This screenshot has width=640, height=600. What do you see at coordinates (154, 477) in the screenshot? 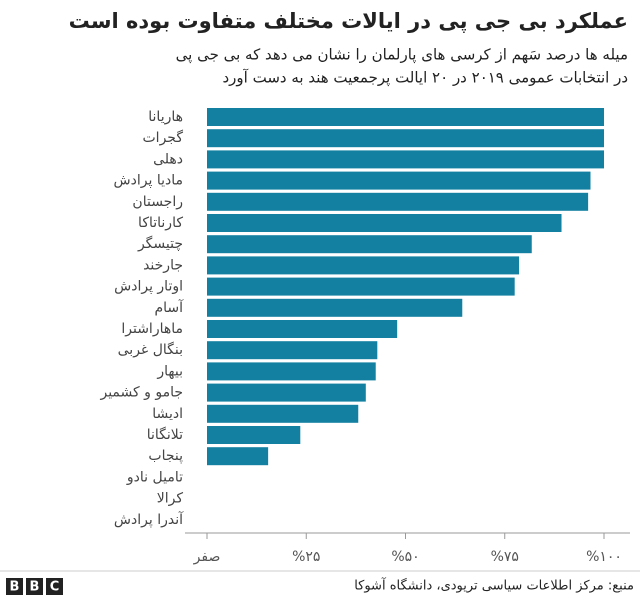
I see `y-tick-label: تامیل نادو` at bounding box center [154, 477].